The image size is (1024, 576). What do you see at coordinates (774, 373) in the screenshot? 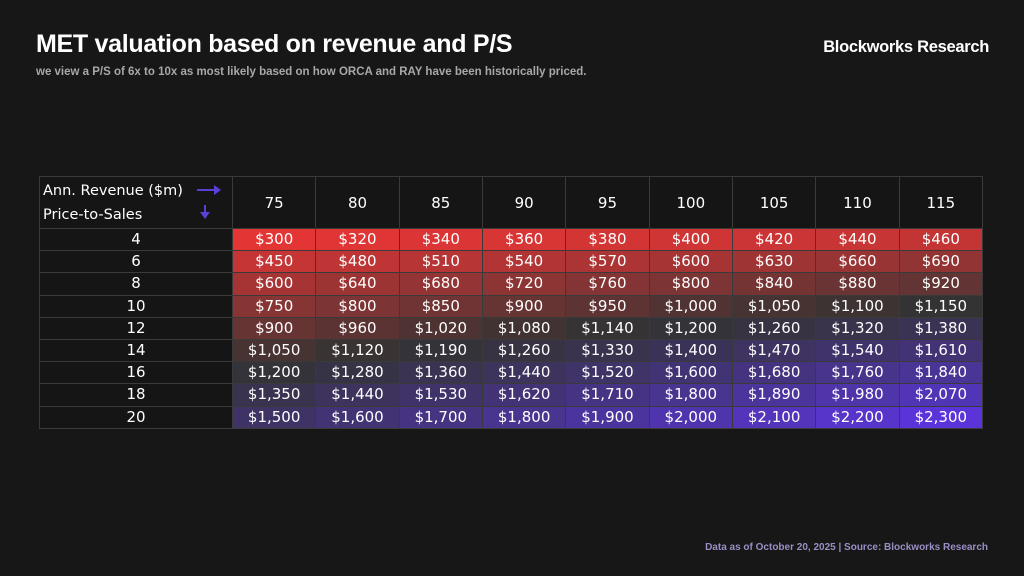
I see `heatmap-cell: $1,680` at bounding box center [774, 373].